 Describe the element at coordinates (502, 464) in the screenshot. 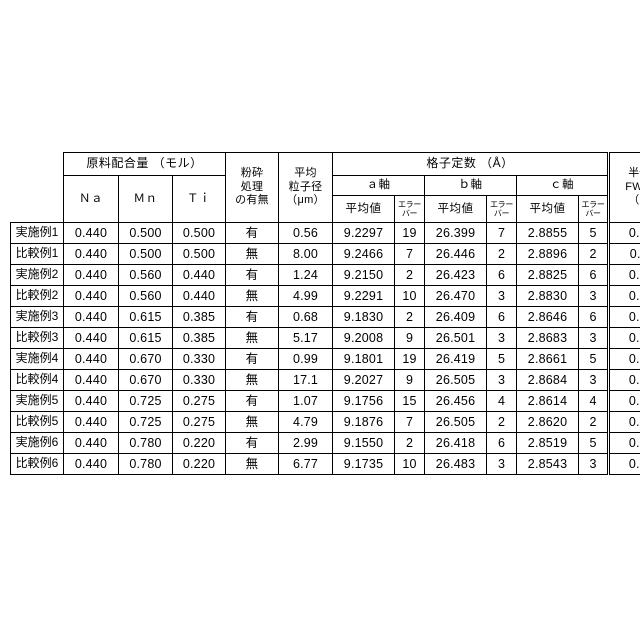

I see `cell-b-error: 3` at that location.